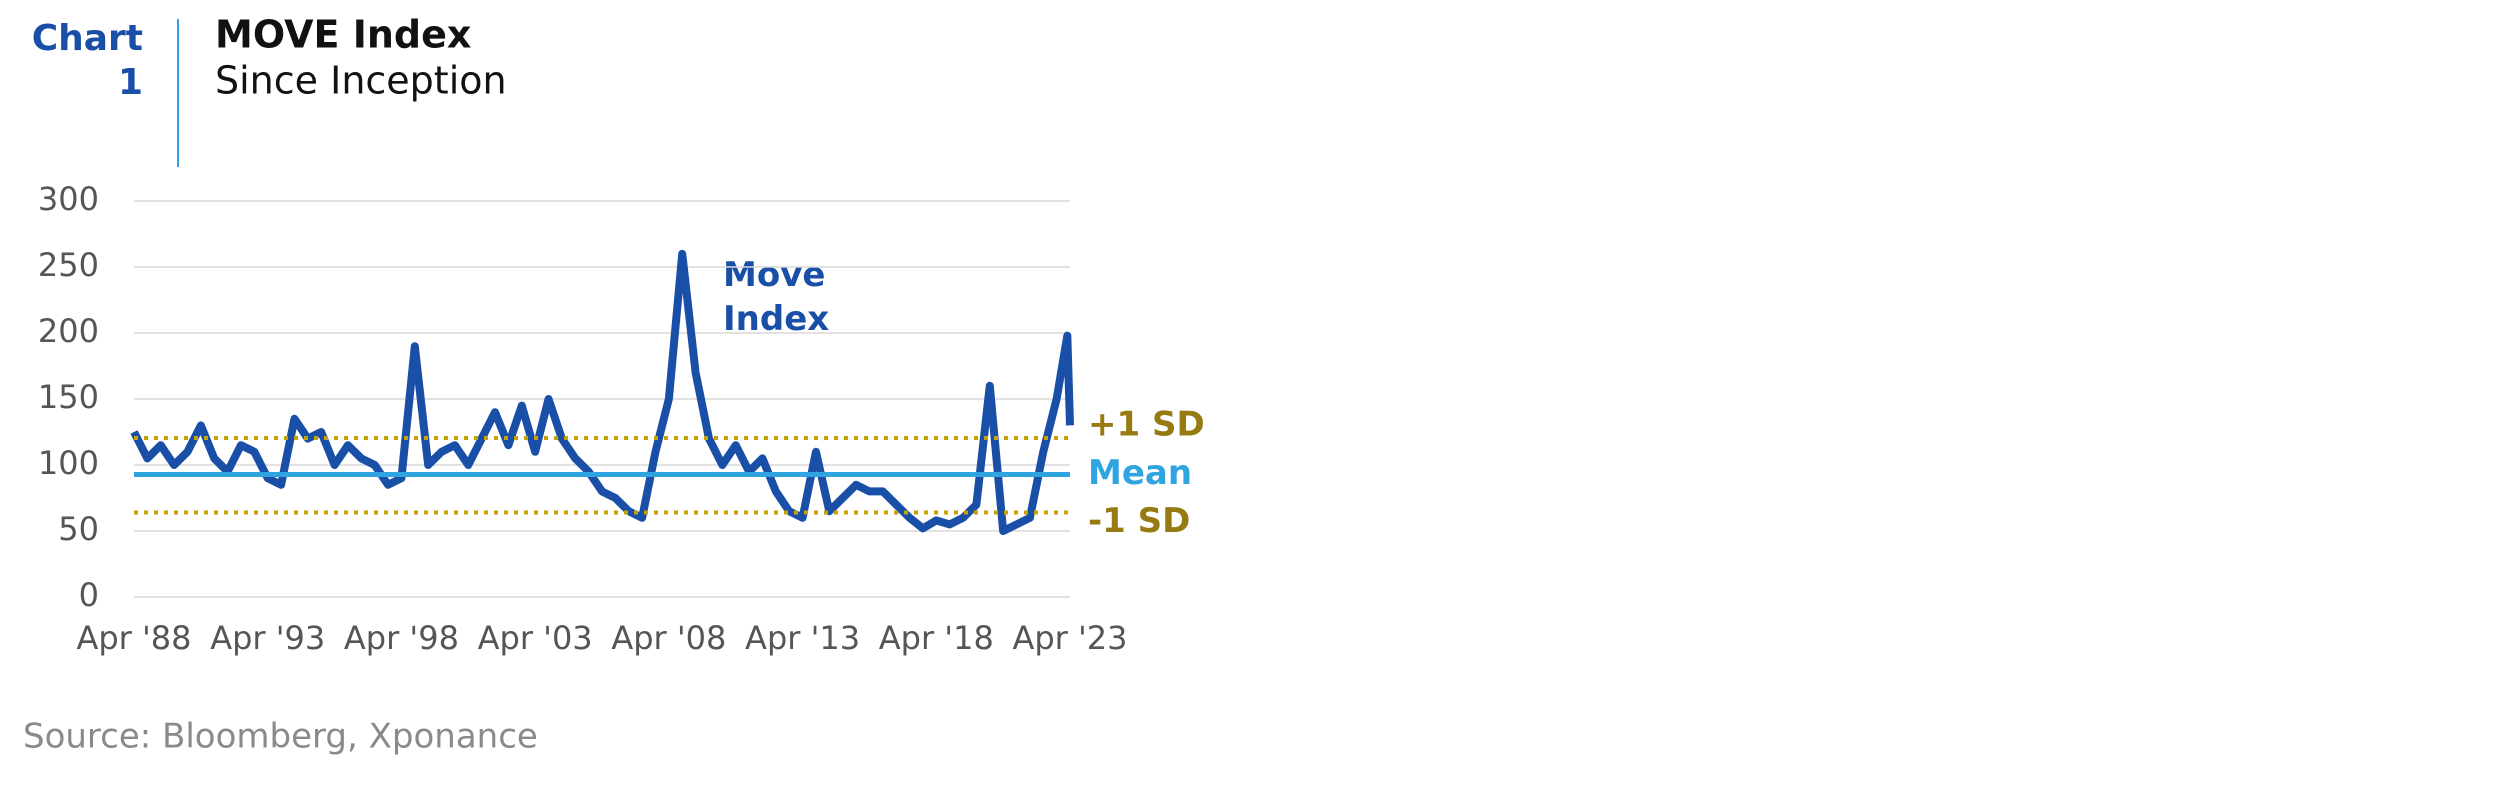  I want to click on y-tick-label: 100, so click(68, 463).